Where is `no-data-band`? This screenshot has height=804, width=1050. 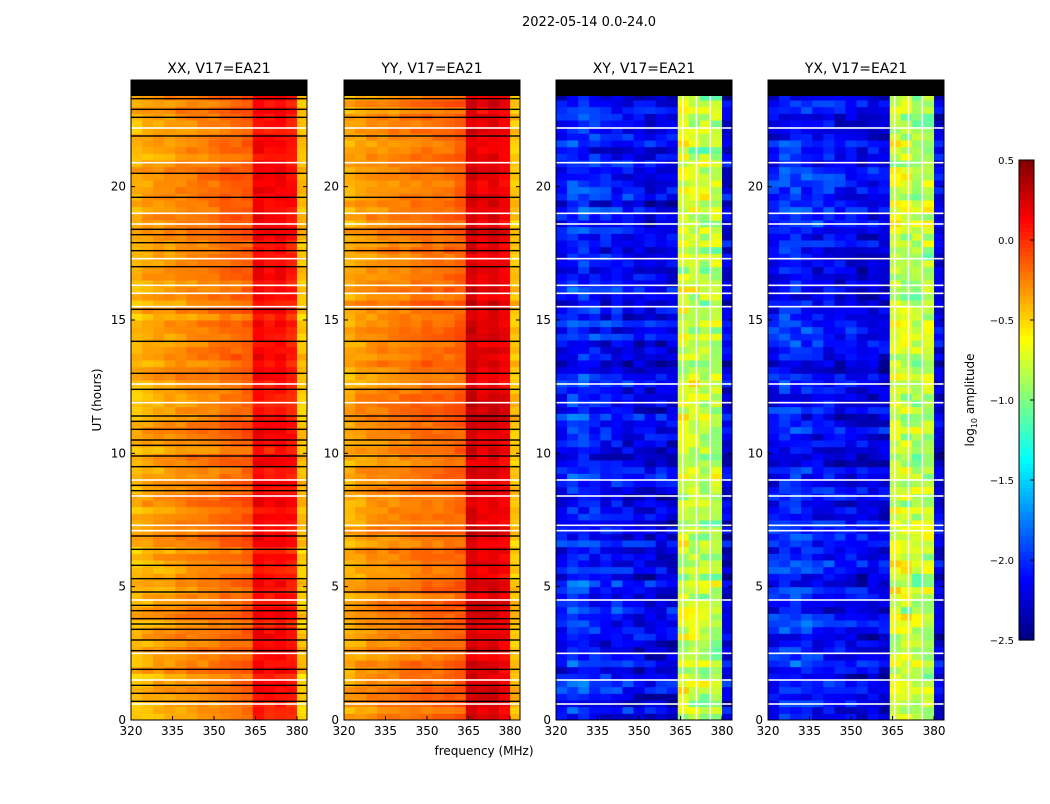
no-data-band is located at coordinates (219, 88).